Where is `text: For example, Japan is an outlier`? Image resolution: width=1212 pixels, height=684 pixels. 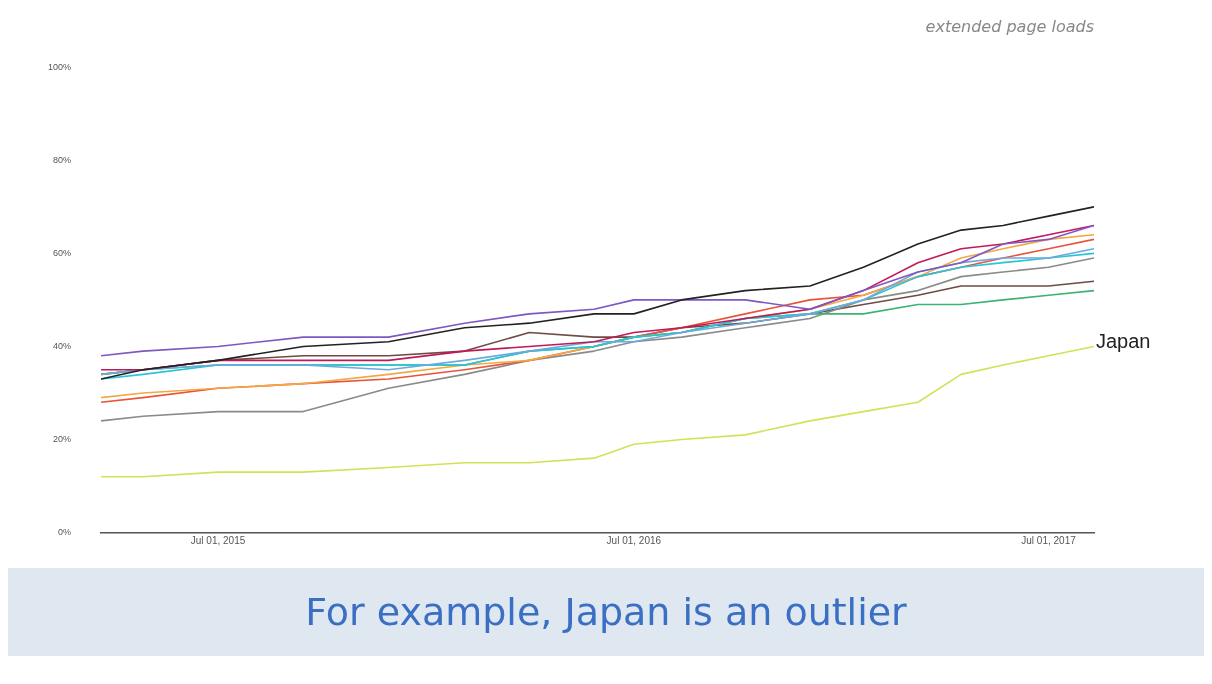
text: For example, Japan is an outlier is located at coordinates (606, 612).